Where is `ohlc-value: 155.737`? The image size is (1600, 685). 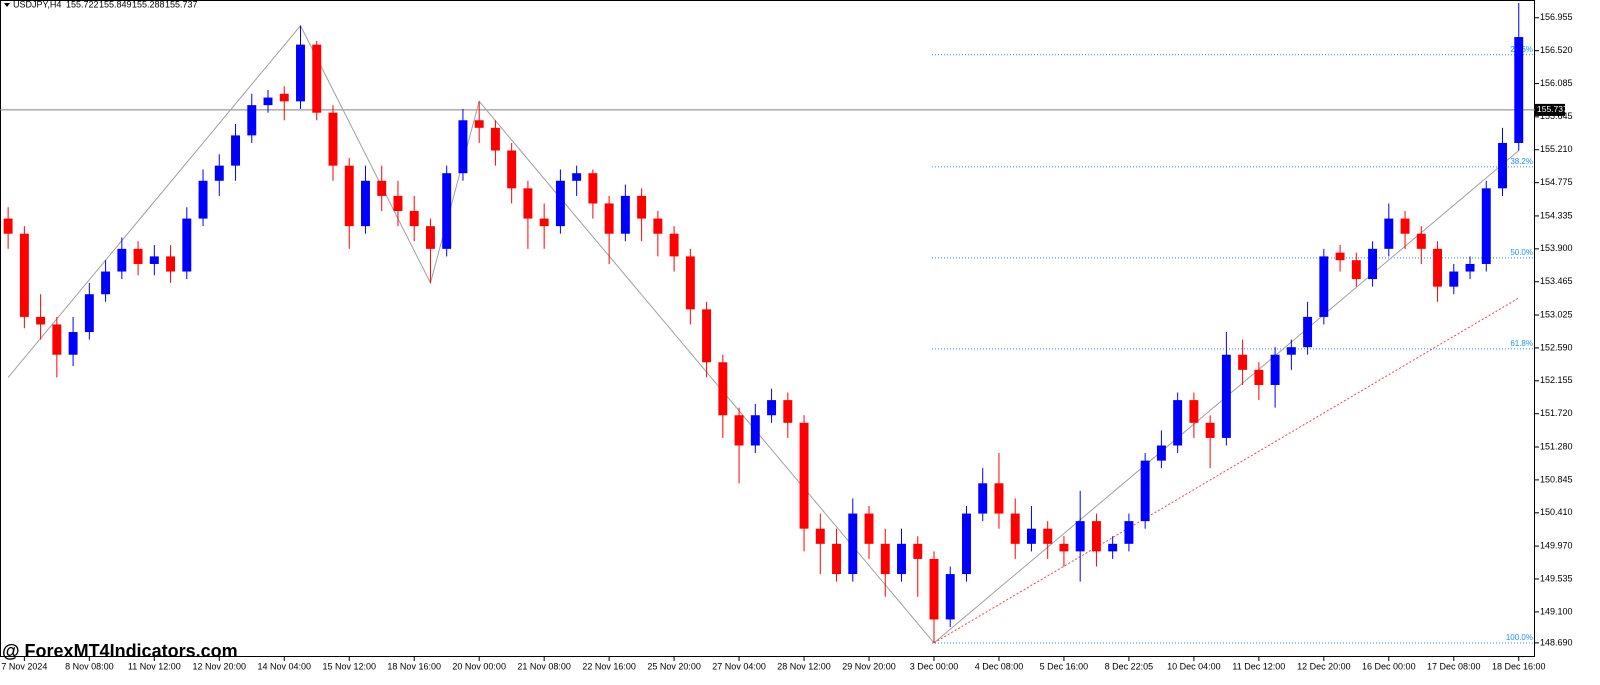
ohlc-value: 155.737 is located at coordinates (181, 4).